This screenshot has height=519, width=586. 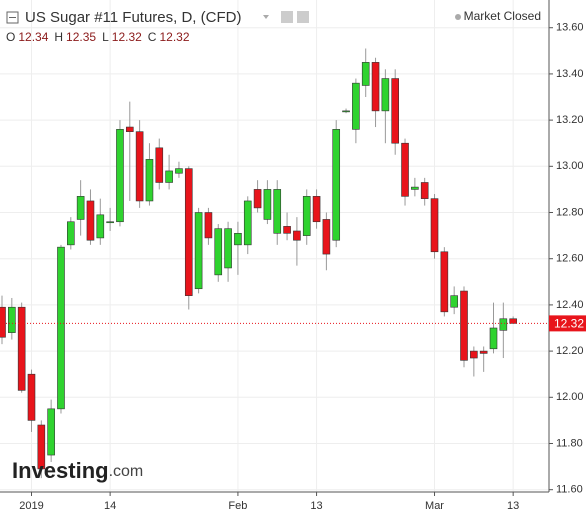 What do you see at coordinates (570, 74) in the screenshot?
I see `y-tick-label: 13.40` at bounding box center [570, 74].